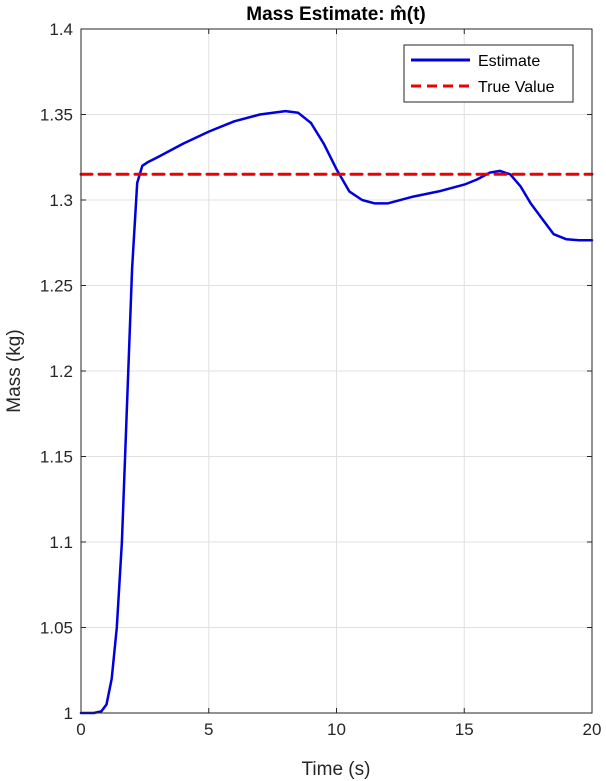 The height and width of the screenshot is (781, 606). Describe the element at coordinates (336, 14) in the screenshot. I see `chart-title: Mass Estimate: m̂(t)` at that location.